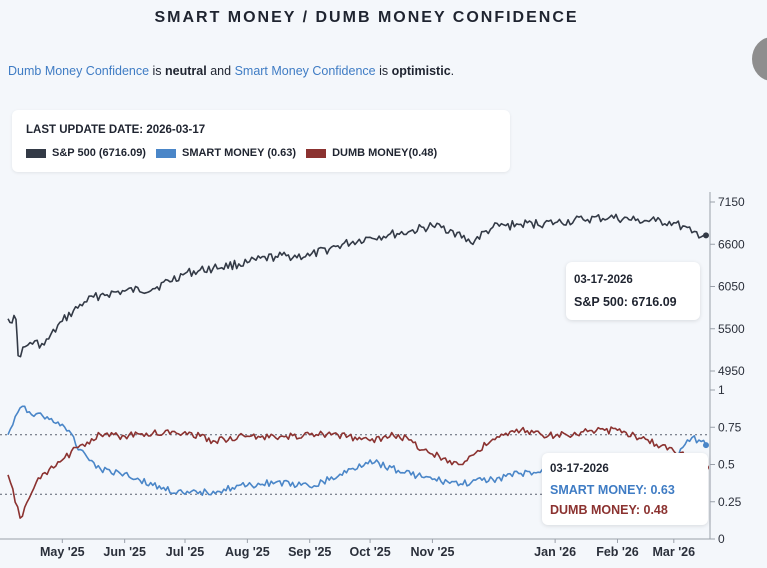 The height and width of the screenshot is (568, 767). What do you see at coordinates (555, 552) in the screenshot?
I see `x-tick-label: Jan '26` at bounding box center [555, 552].